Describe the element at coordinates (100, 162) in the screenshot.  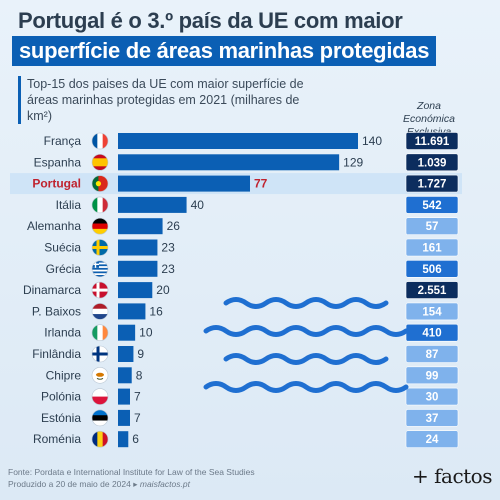
I see `spain-flag-icon` at that location.